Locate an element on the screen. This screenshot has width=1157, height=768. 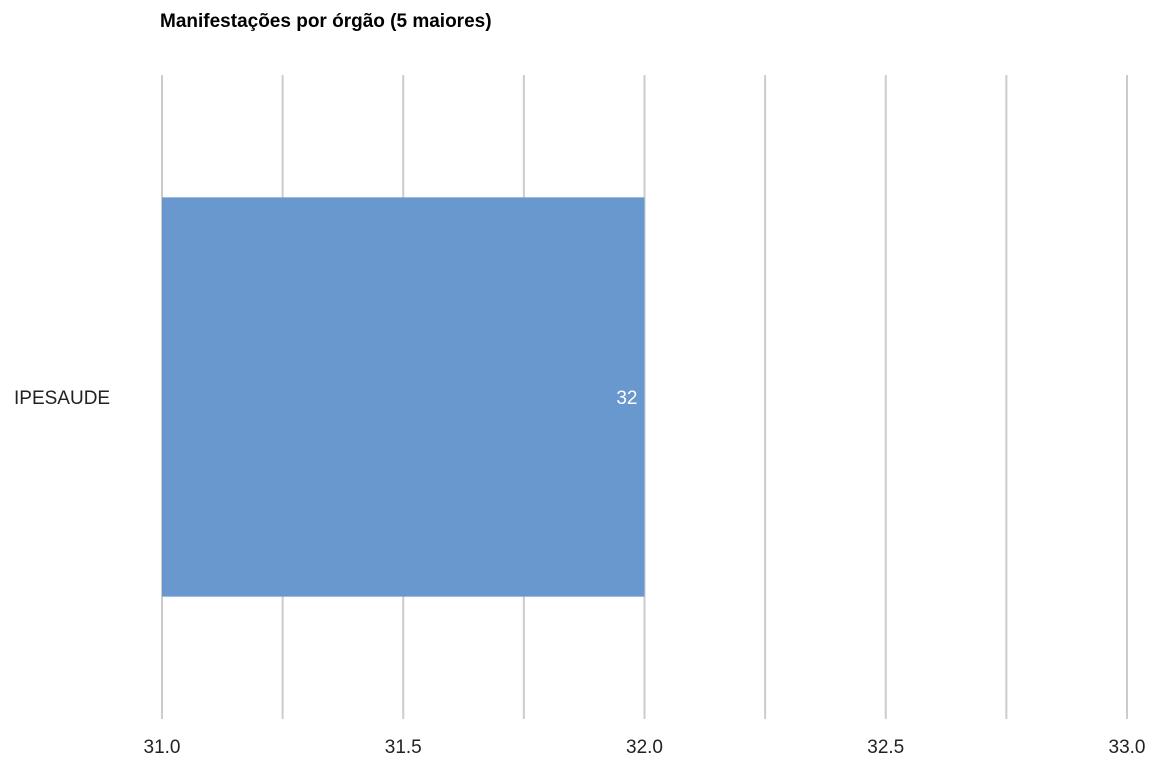
x-tick-label: 32.0 is located at coordinates (644, 747).